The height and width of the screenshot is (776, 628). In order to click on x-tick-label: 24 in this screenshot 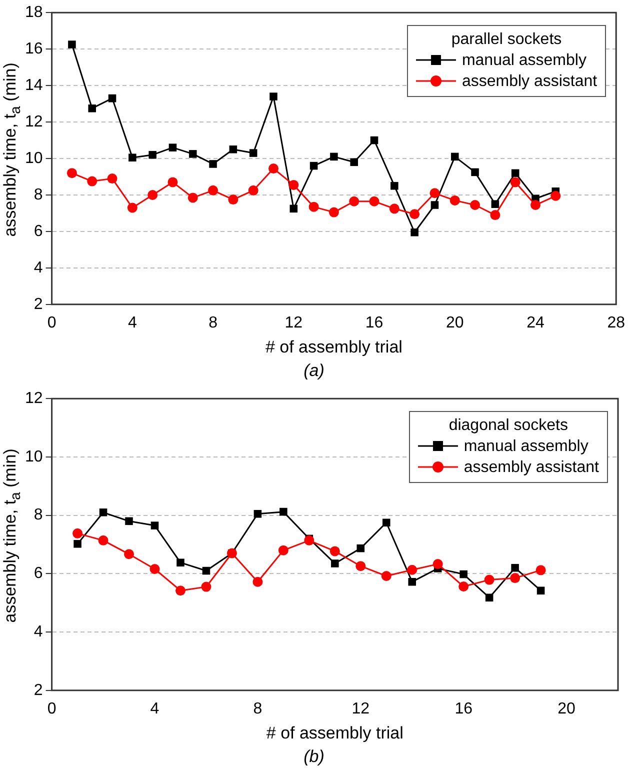, I will do `click(535, 323)`.